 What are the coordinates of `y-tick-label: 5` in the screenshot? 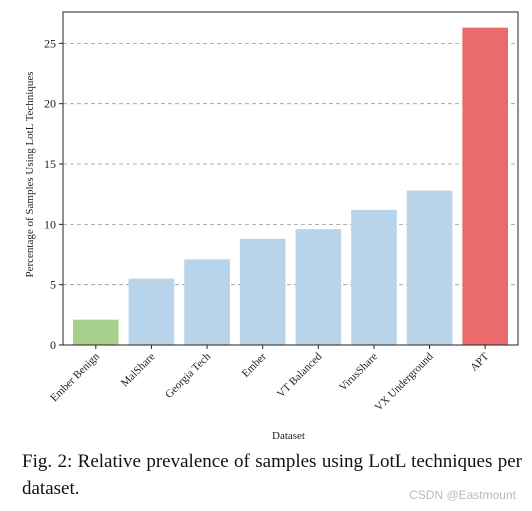 It's located at (53, 285).